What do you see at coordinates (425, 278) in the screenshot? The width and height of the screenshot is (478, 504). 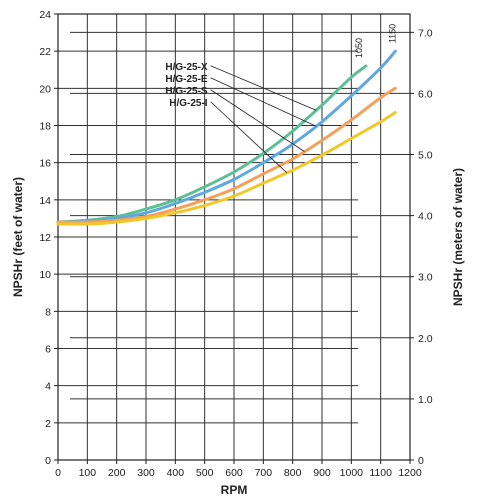 I see `y2-tick-label: 3.0` at bounding box center [425, 278].